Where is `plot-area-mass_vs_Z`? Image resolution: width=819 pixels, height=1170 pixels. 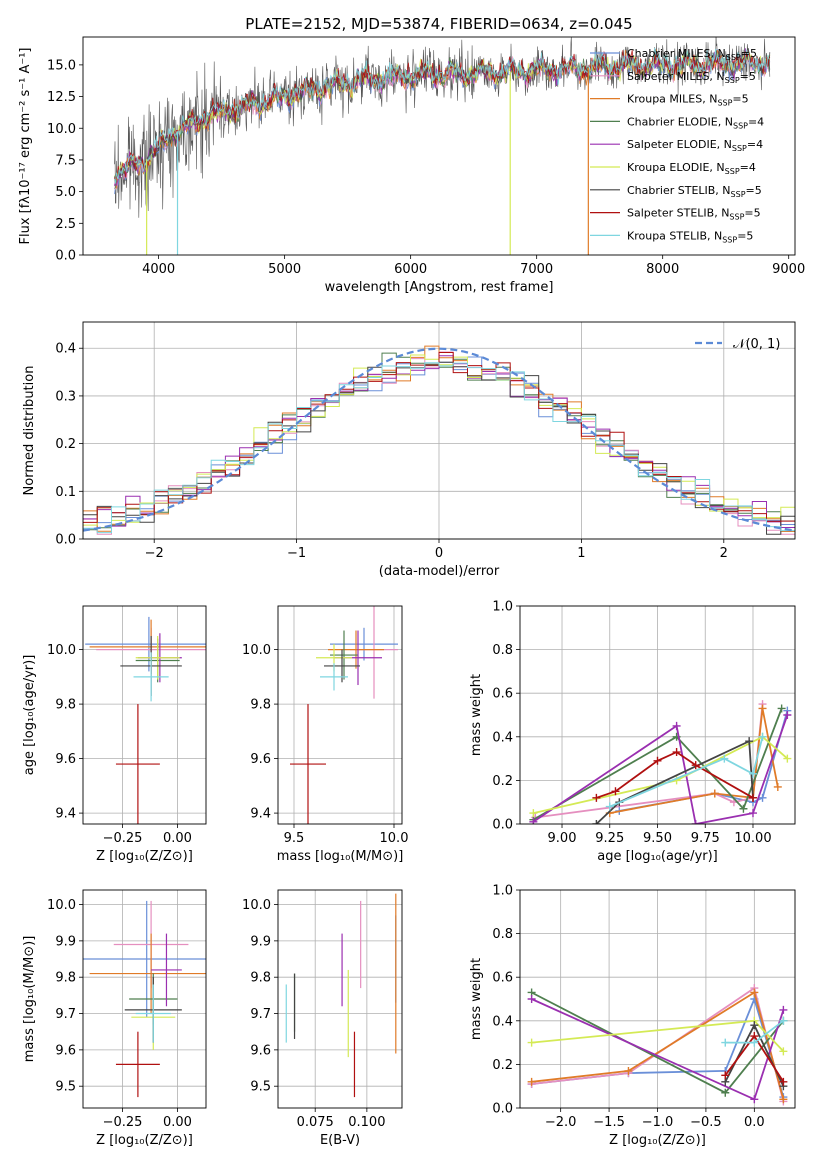 plot-area-mass_vs_Z is located at coordinates (144, 999).